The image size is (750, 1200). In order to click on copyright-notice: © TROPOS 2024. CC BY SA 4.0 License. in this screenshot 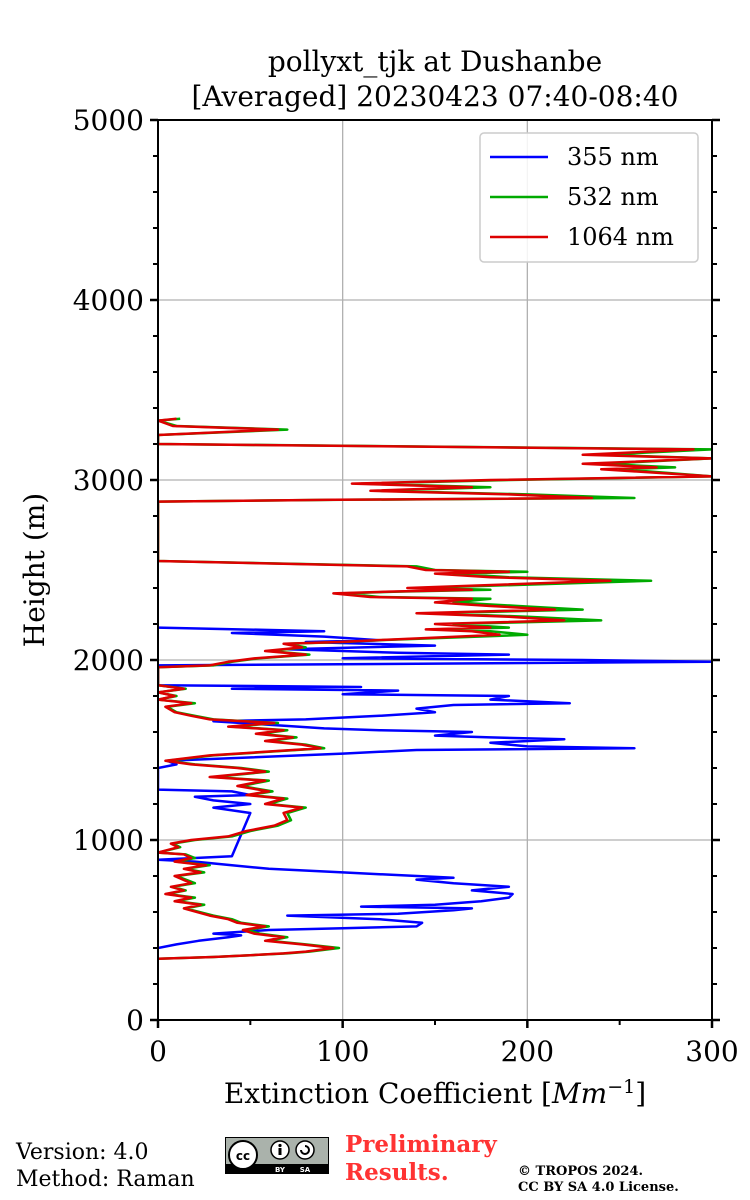, I will do `click(598, 1180)`.